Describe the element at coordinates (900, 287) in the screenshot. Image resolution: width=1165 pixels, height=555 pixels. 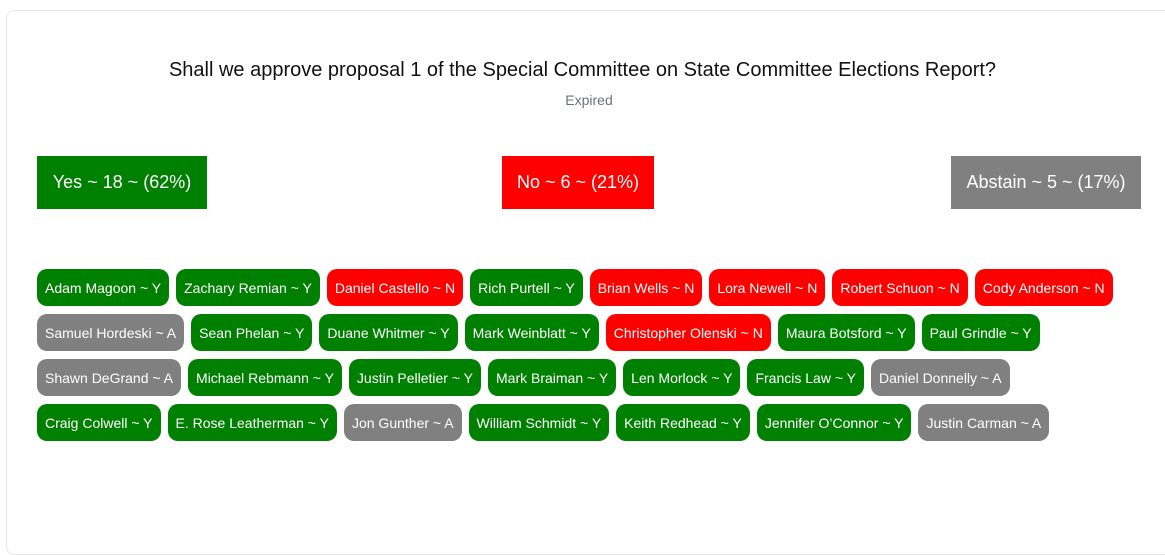
I see `voter-badge: Robert Schuon ~ N` at that location.